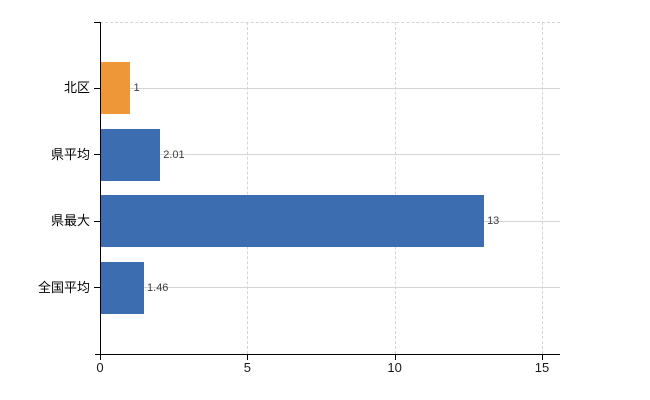 The width and height of the screenshot is (650, 400). What do you see at coordinates (63, 287) in the screenshot?
I see `category-label: 全国平均` at bounding box center [63, 287].